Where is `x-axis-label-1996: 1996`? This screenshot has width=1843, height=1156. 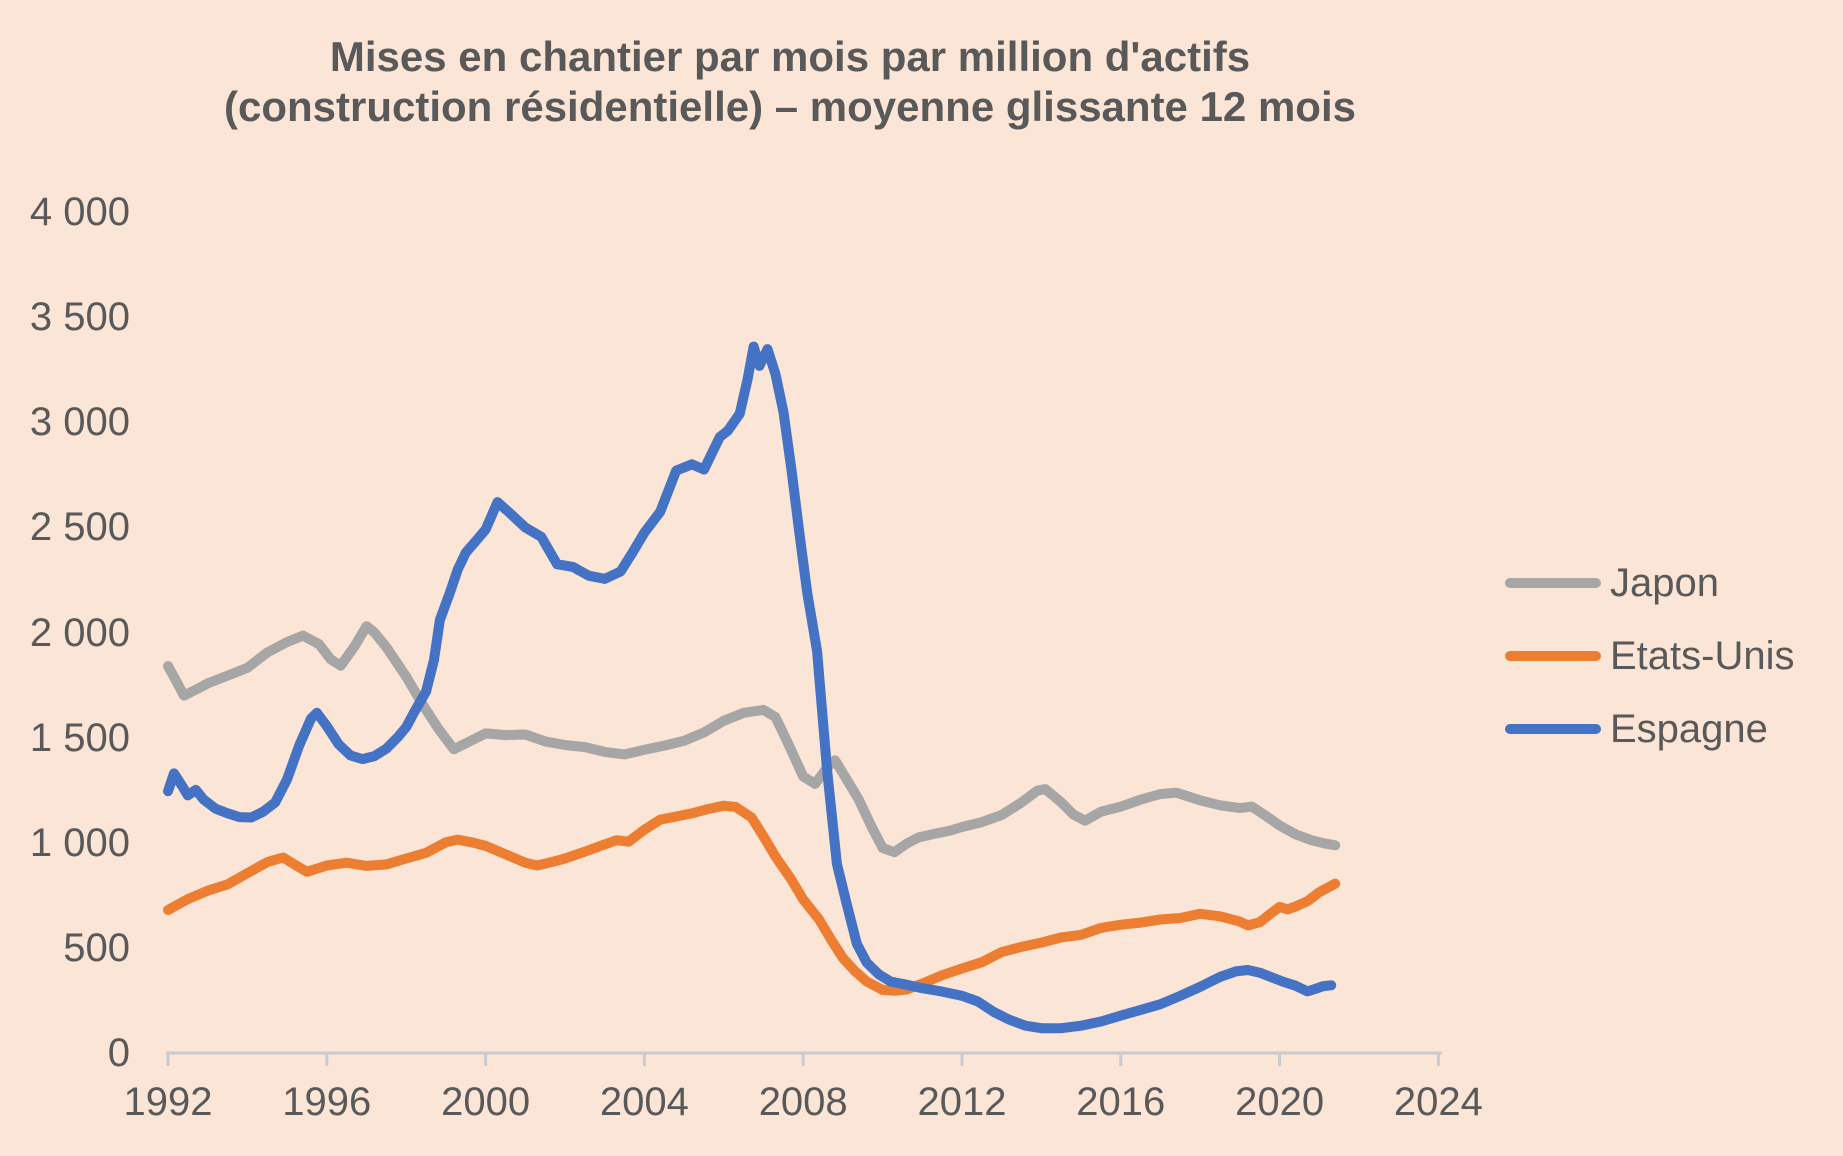 x-axis-label-1996: 1996 is located at coordinates (327, 1102).